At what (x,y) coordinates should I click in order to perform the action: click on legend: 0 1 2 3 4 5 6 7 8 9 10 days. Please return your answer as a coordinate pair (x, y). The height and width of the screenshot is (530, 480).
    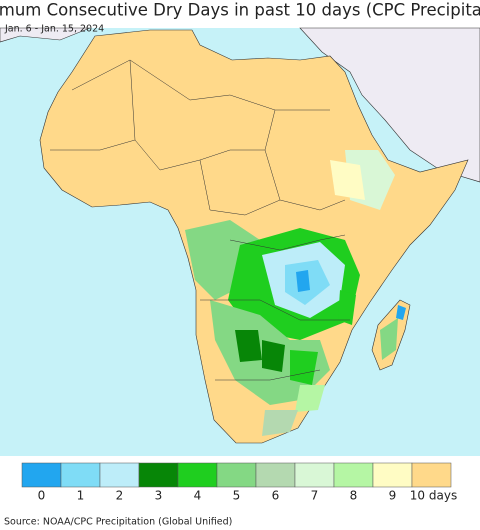
    Looking at the image, I should click on (239, 482).